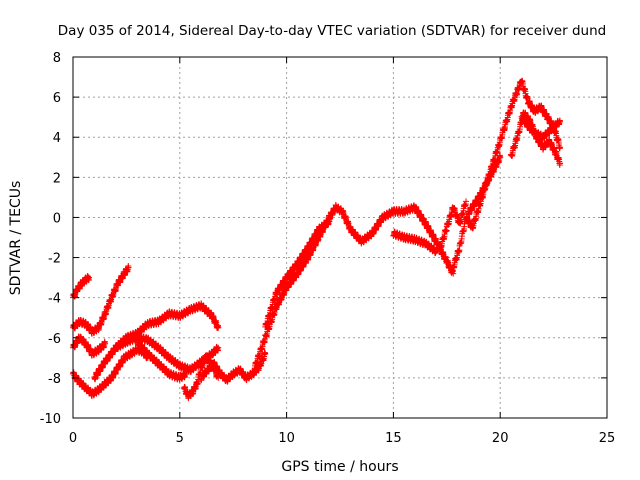 The image size is (640, 480). I want to click on y-tick-label: 8, so click(57, 58).